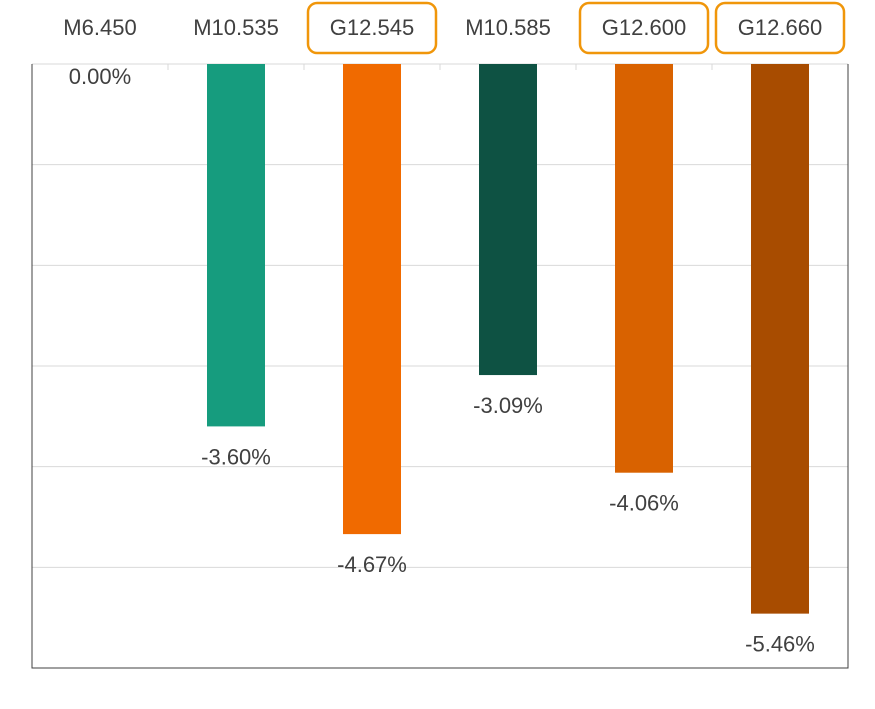  I want to click on category-label: M10.585, so click(508, 27).